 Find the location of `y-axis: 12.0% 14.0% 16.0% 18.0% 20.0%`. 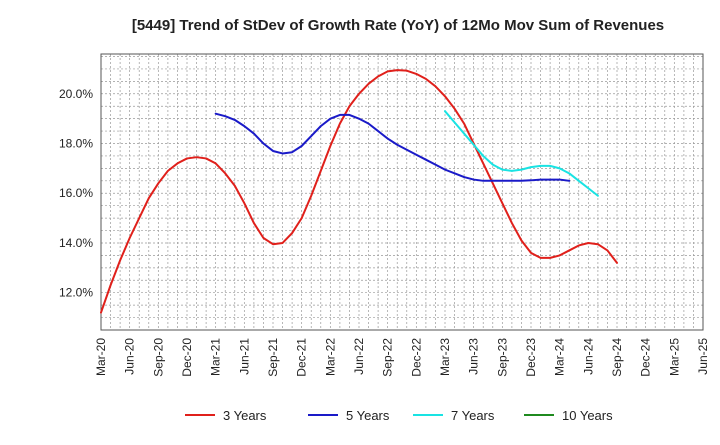

y-axis: 12.0% 14.0% 16.0% 18.0% 20.0% is located at coordinates (76, 193).